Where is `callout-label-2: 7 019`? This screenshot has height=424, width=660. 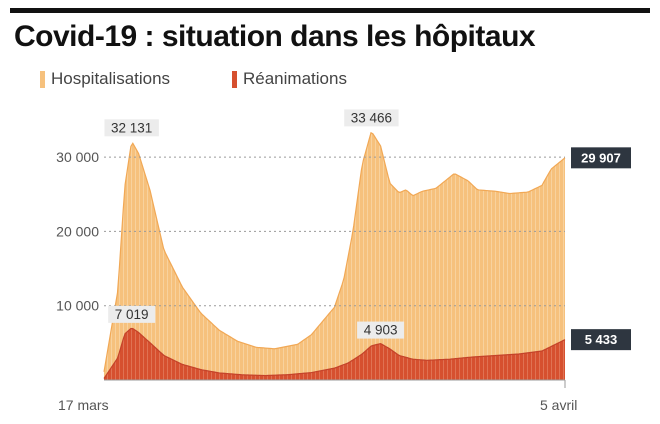 callout-label-2: 7 019 is located at coordinates (132, 314).